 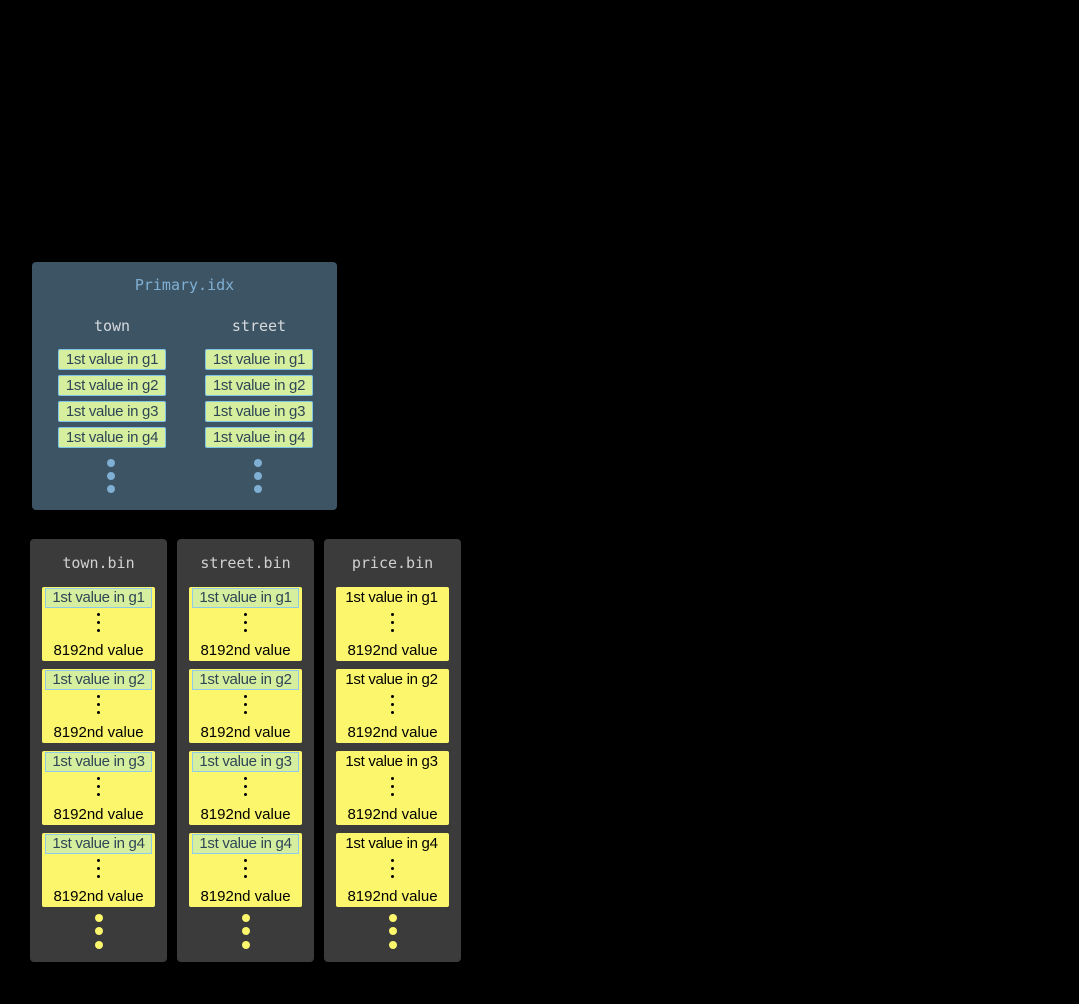 What do you see at coordinates (184, 285) in the screenshot?
I see `primary-index-title: Primary.idx` at bounding box center [184, 285].